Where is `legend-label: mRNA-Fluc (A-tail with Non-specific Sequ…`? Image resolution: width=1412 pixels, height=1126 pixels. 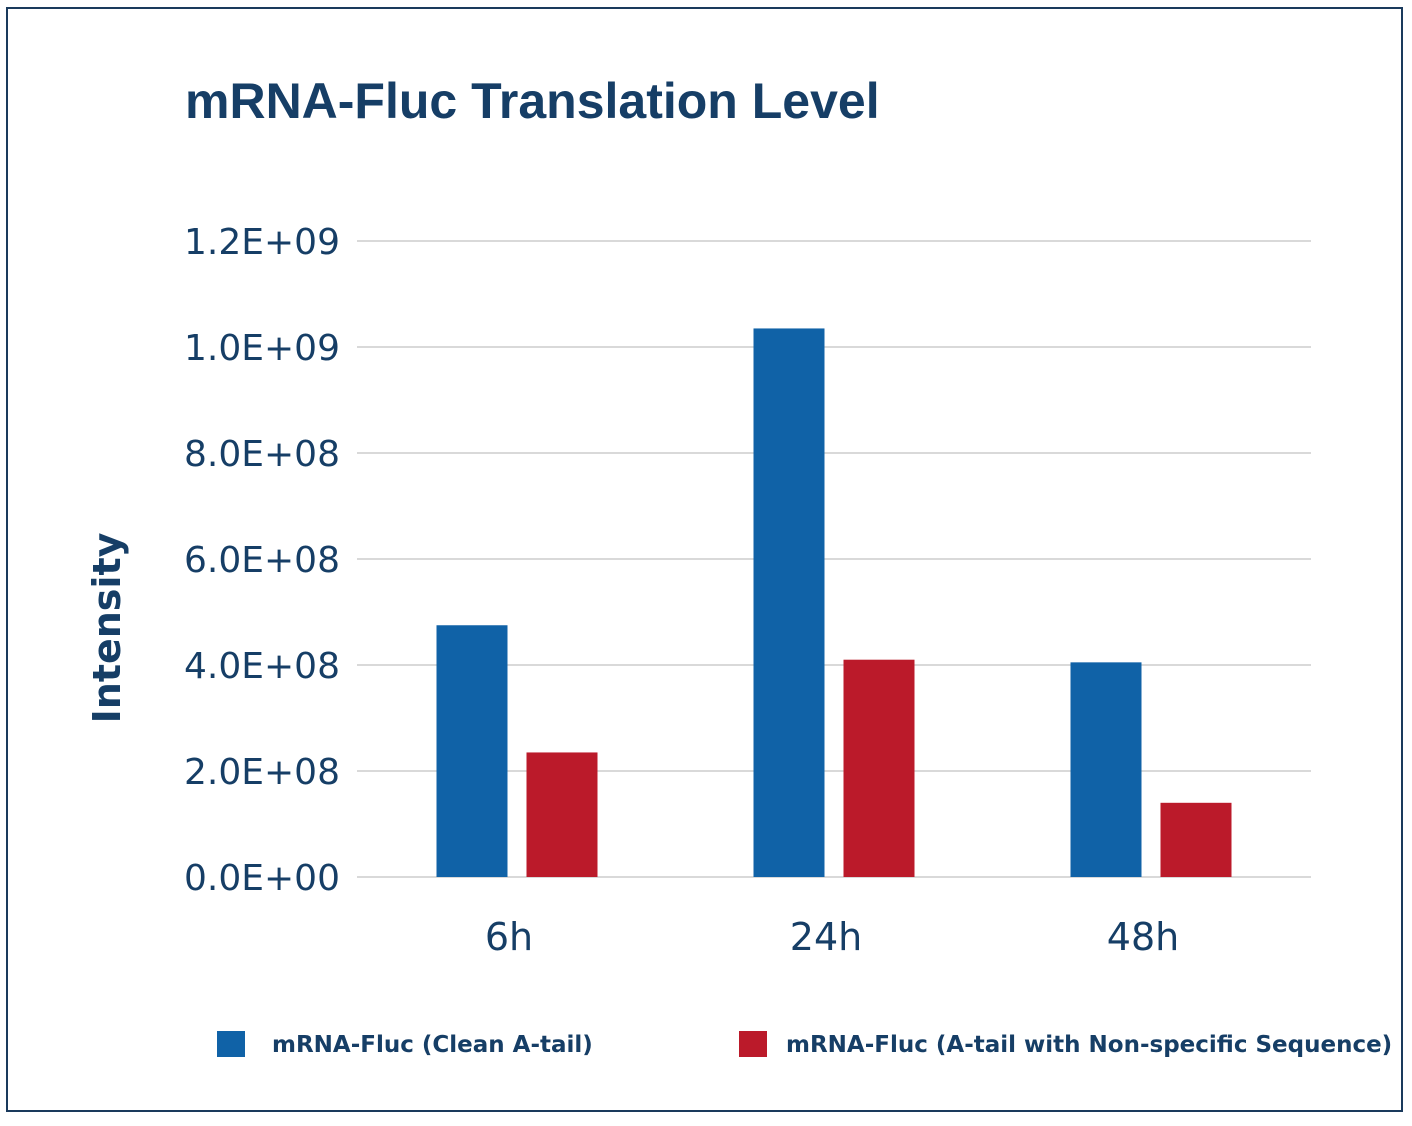
legend-label: mRNA-Fluc (A-tail with Non-specific Sequ… is located at coordinates (1089, 1045).